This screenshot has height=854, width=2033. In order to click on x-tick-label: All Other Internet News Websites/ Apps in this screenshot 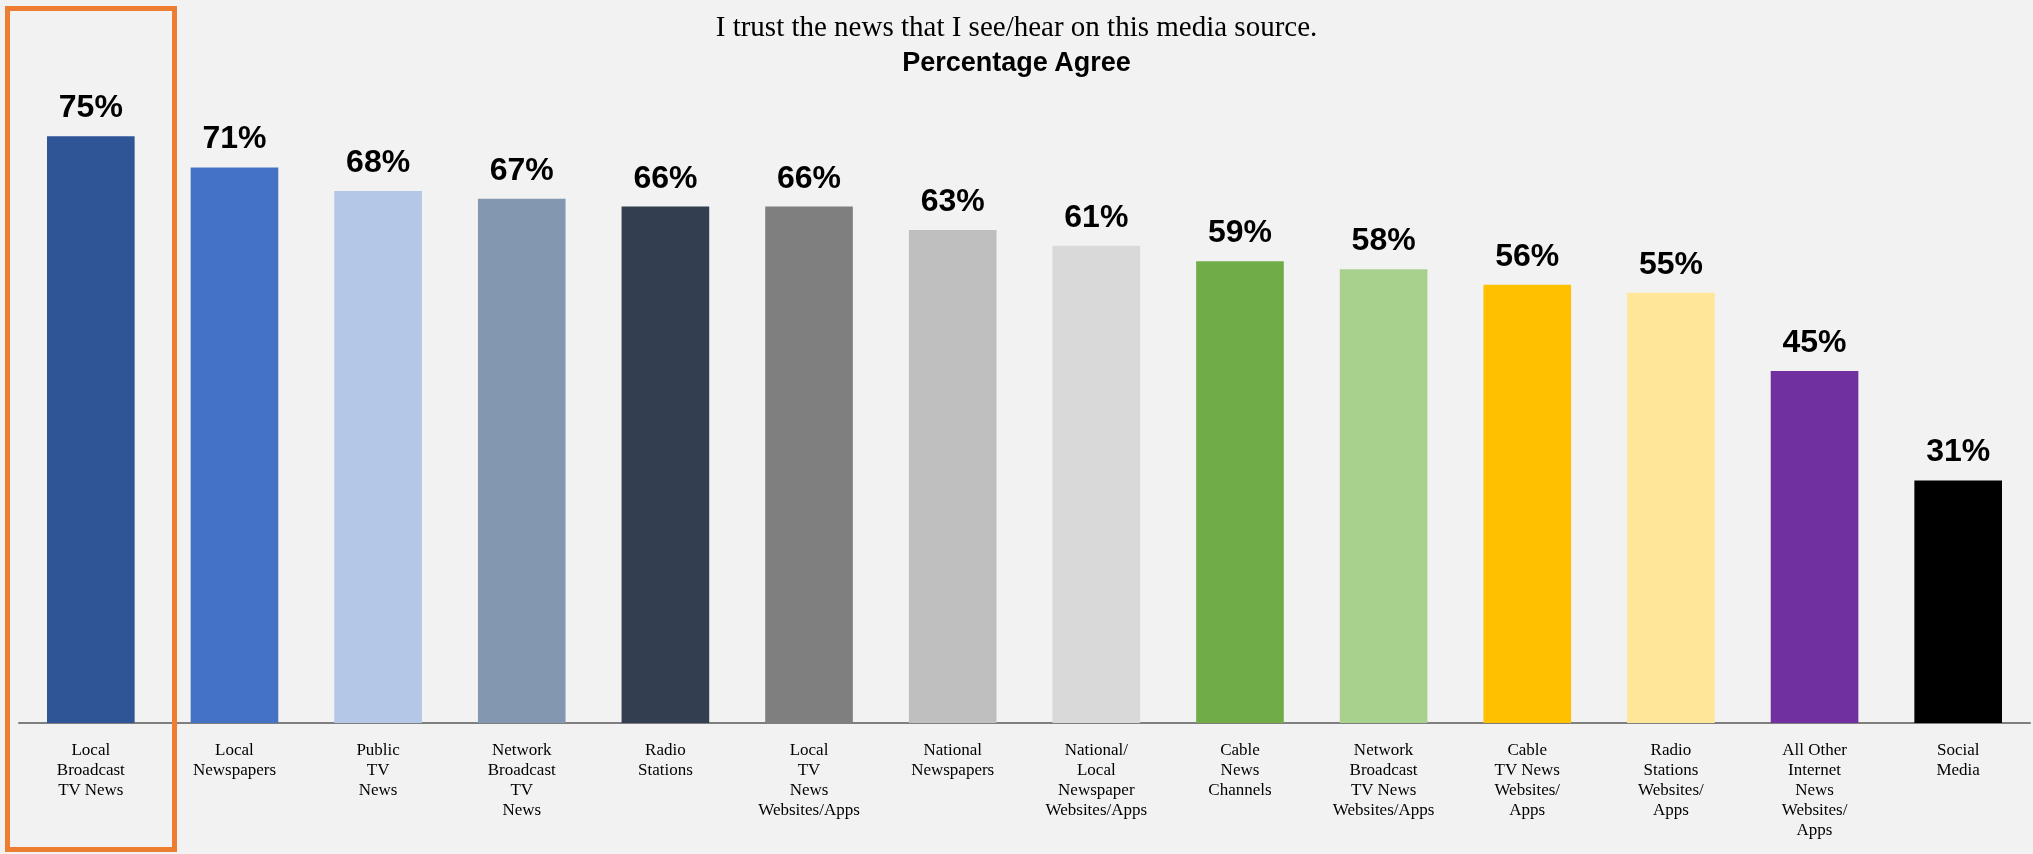, I will do `click(1814, 789)`.